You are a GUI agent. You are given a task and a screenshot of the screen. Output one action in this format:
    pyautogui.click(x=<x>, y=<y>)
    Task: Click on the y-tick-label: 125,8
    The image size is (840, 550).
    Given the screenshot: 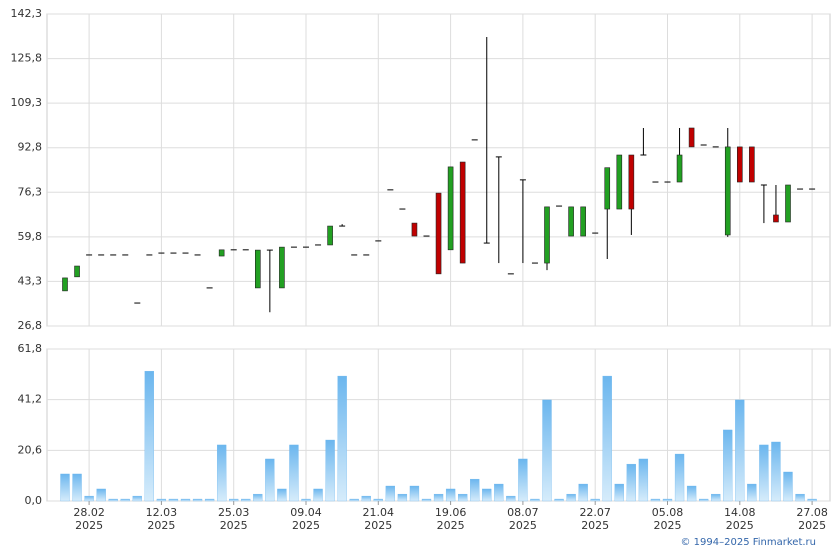 What is the action you would take?
    pyautogui.click(x=27, y=58)
    